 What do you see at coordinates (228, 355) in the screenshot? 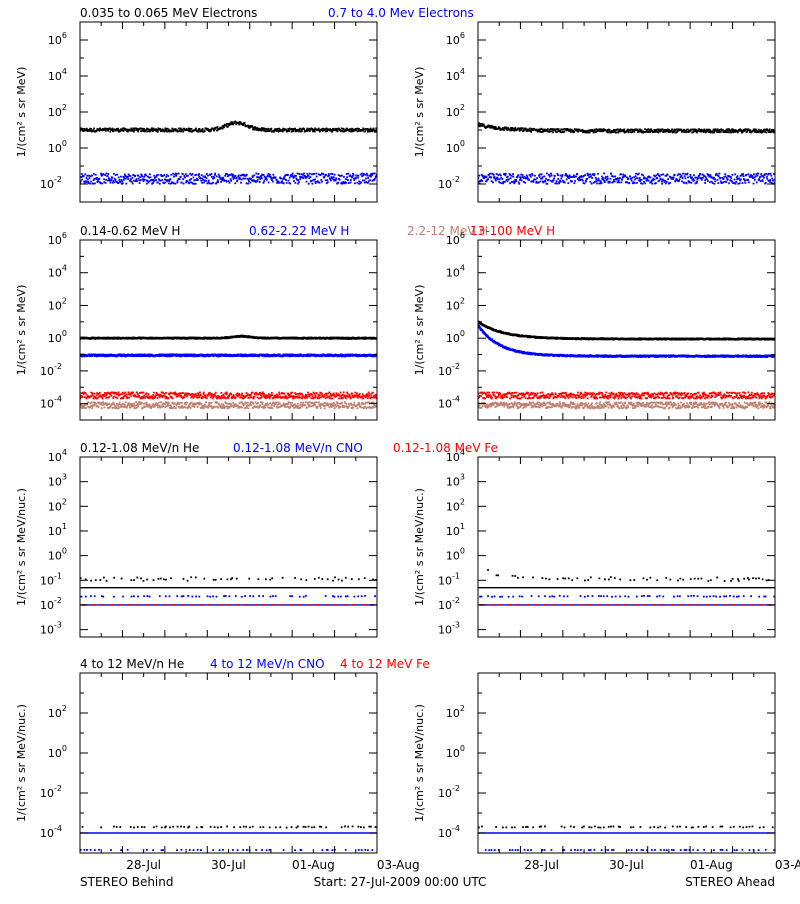
I see `series-line-0000ff` at bounding box center [228, 355].